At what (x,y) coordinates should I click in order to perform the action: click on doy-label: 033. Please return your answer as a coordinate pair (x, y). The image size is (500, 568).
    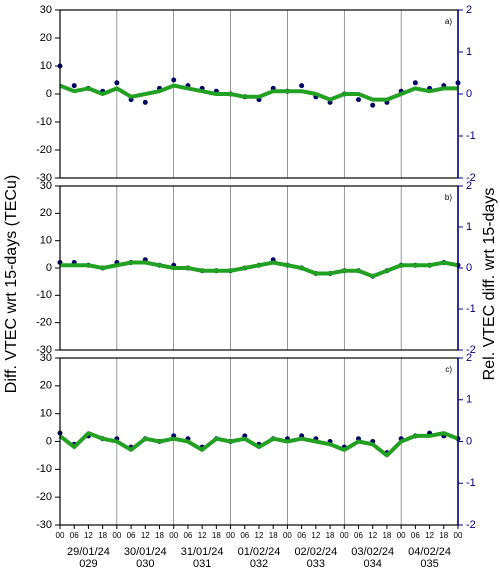
    Looking at the image, I should click on (316, 563).